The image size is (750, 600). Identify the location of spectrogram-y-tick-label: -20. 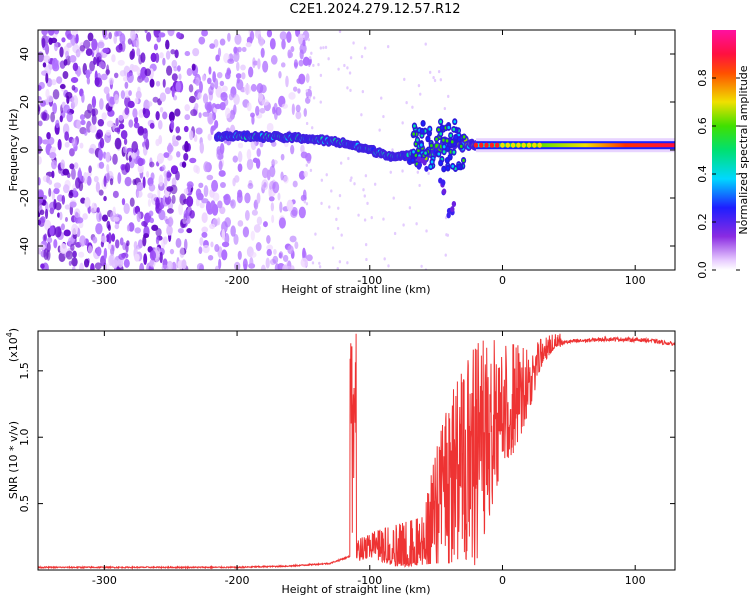
(24, 198).